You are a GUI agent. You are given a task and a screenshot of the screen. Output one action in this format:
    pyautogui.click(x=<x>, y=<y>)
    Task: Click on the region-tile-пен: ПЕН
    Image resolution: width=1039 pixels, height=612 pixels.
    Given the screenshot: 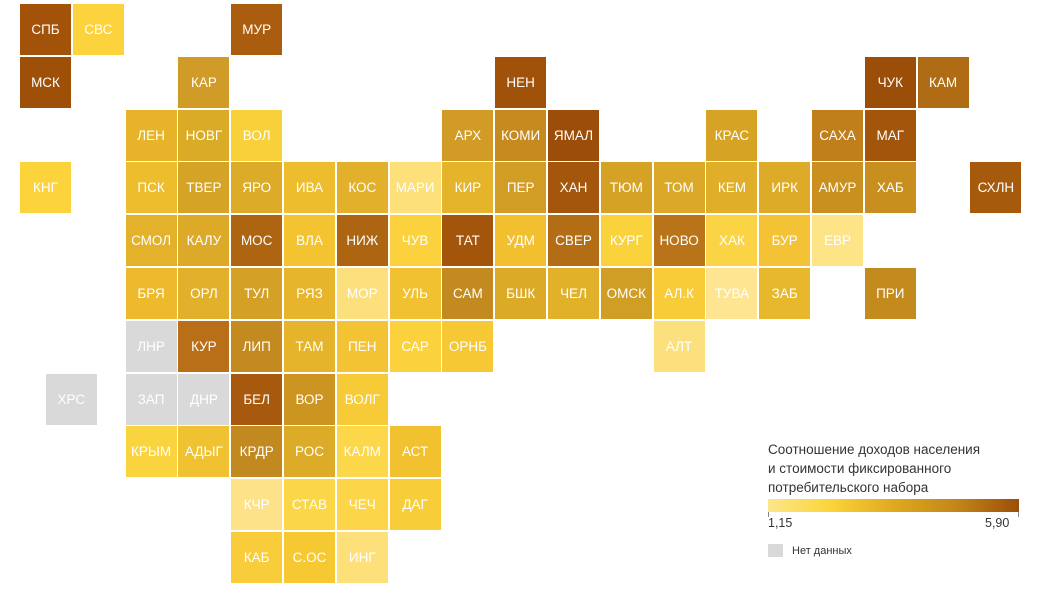 What is the action you would take?
    pyautogui.click(x=362, y=346)
    